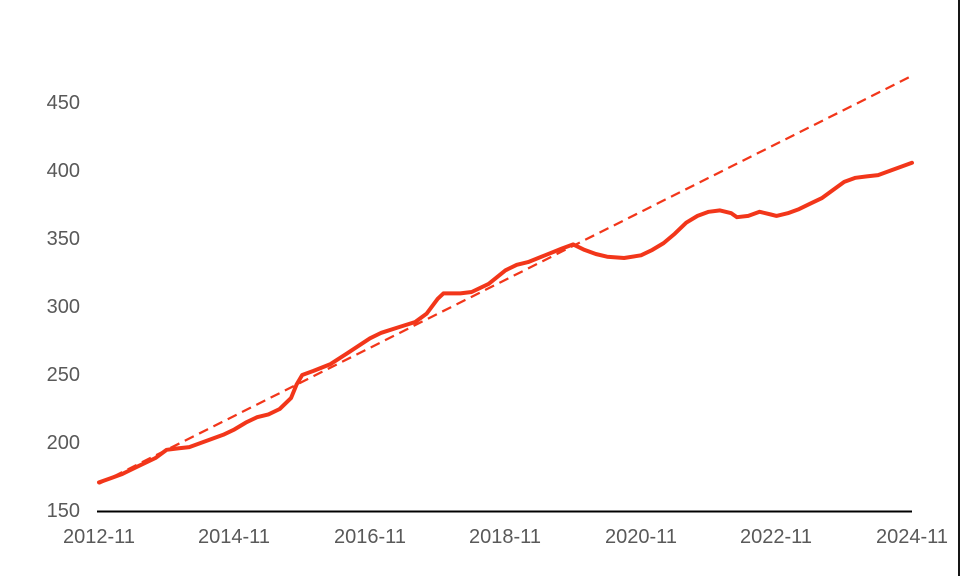  Describe the element at coordinates (99, 537) in the screenshot. I see `x-tick-label-0: 2012-11` at that location.